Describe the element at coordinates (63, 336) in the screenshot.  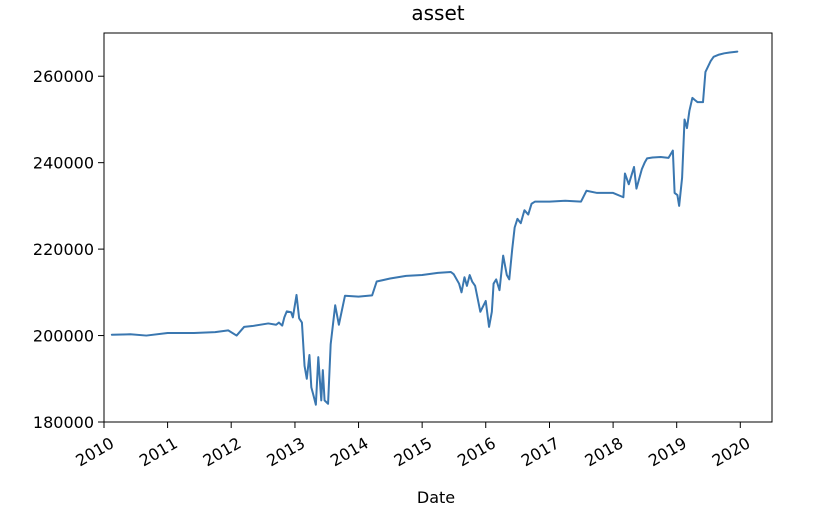
I see `y-tick-label: 200000` at that location.